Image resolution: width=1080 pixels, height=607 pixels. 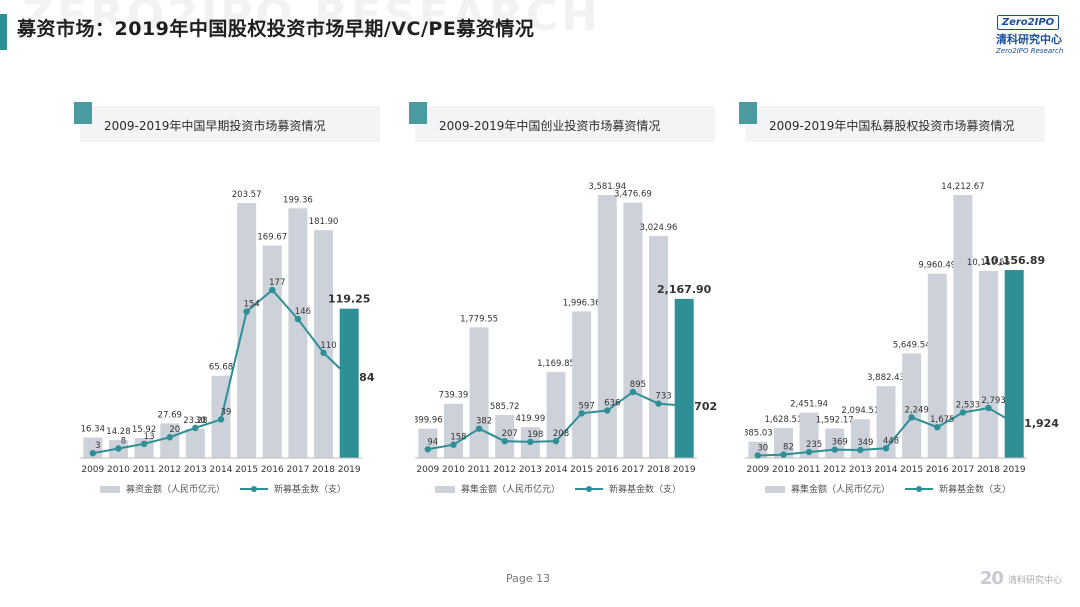 I want to click on bar-label: 3,476.69, so click(x=633, y=195).